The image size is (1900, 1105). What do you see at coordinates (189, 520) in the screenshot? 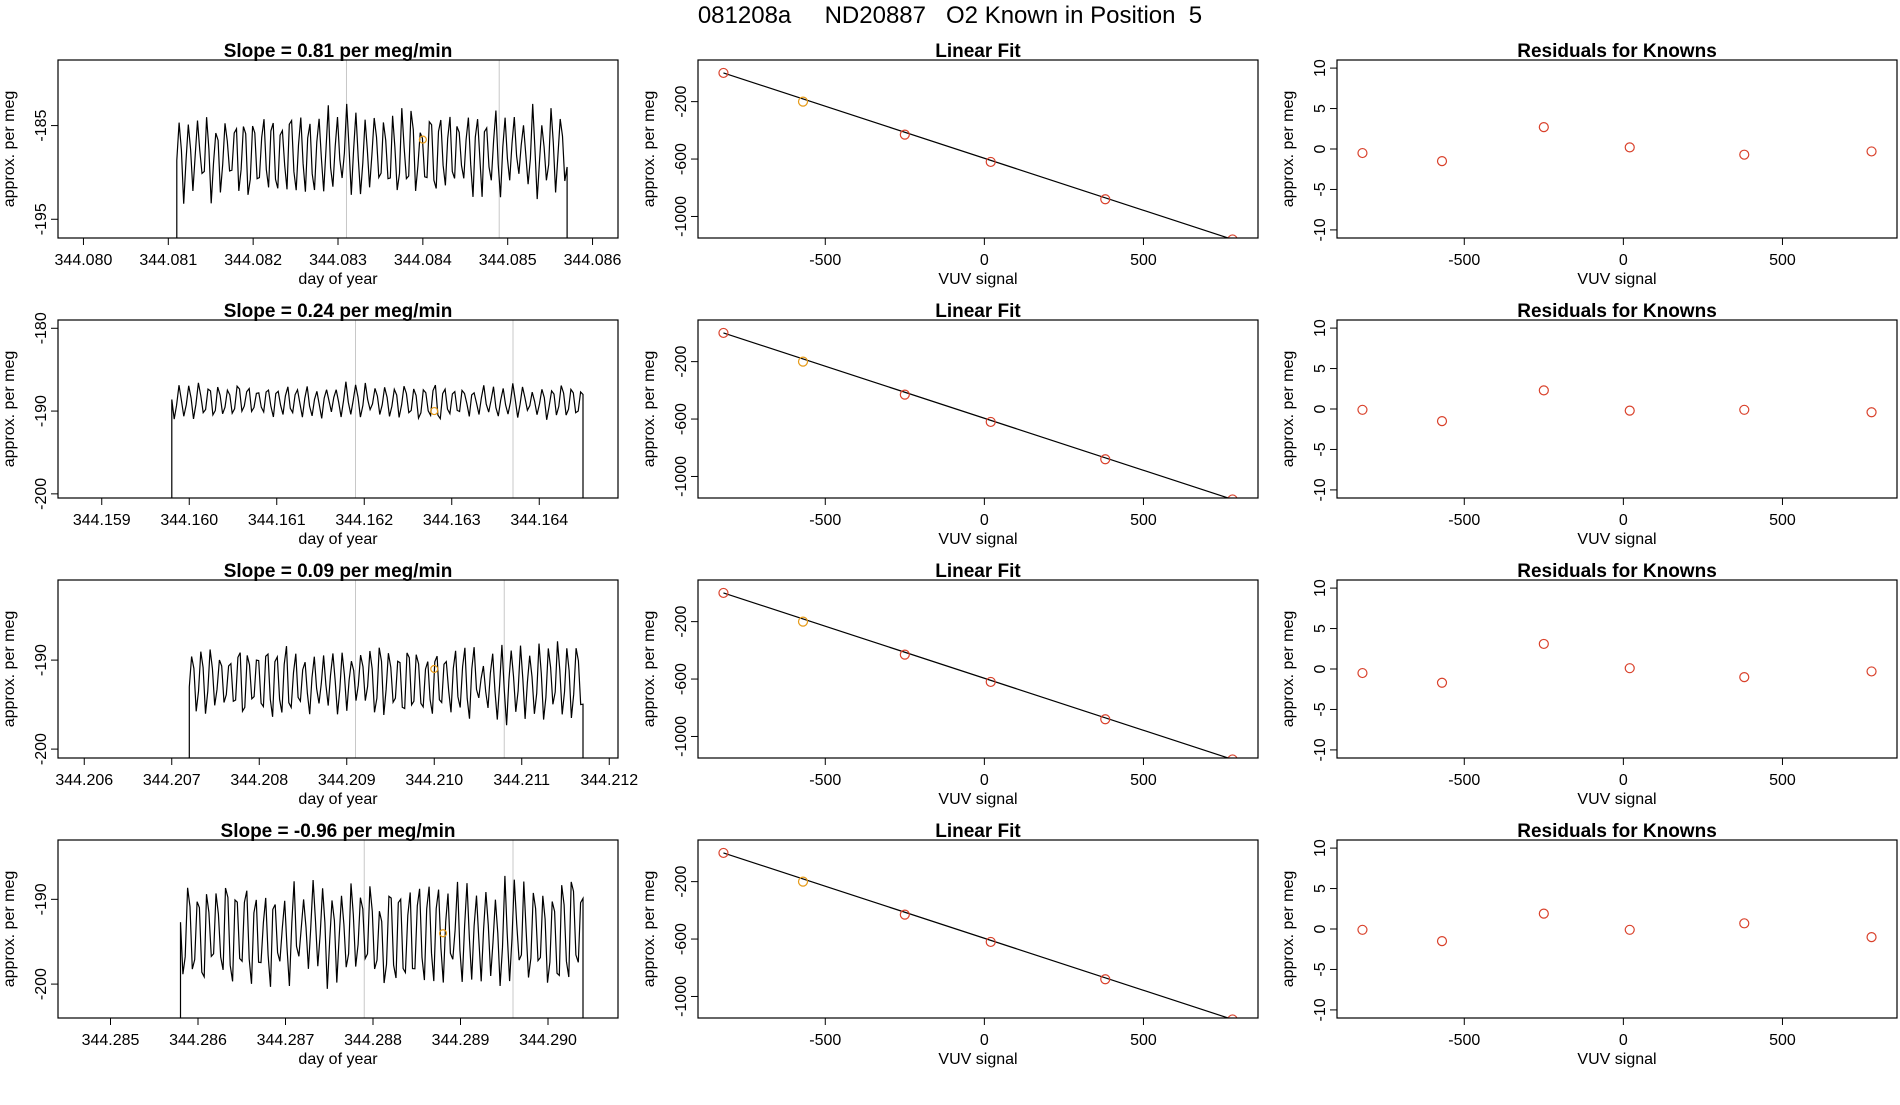
I see `x-tick-label: 344.160` at bounding box center [189, 520].